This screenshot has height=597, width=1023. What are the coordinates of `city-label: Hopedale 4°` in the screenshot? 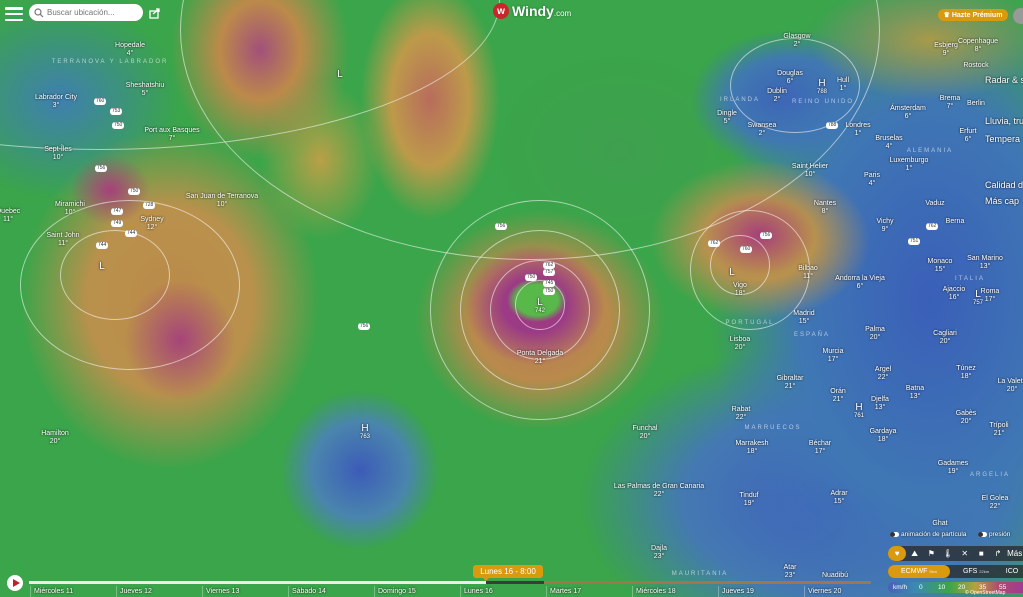 It's located at (130, 50).